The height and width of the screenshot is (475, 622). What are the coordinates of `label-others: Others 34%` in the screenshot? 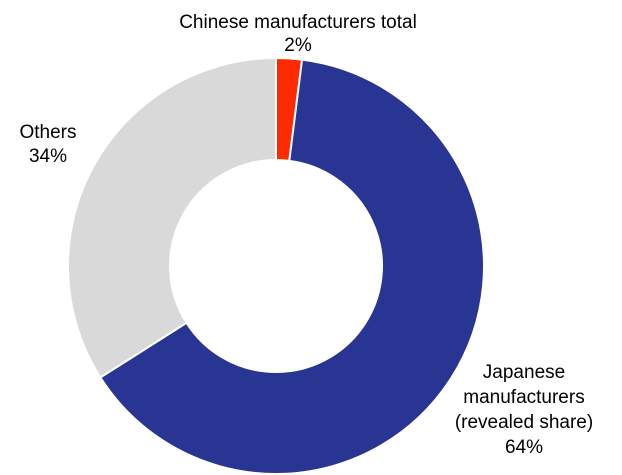 It's located at (47, 144).